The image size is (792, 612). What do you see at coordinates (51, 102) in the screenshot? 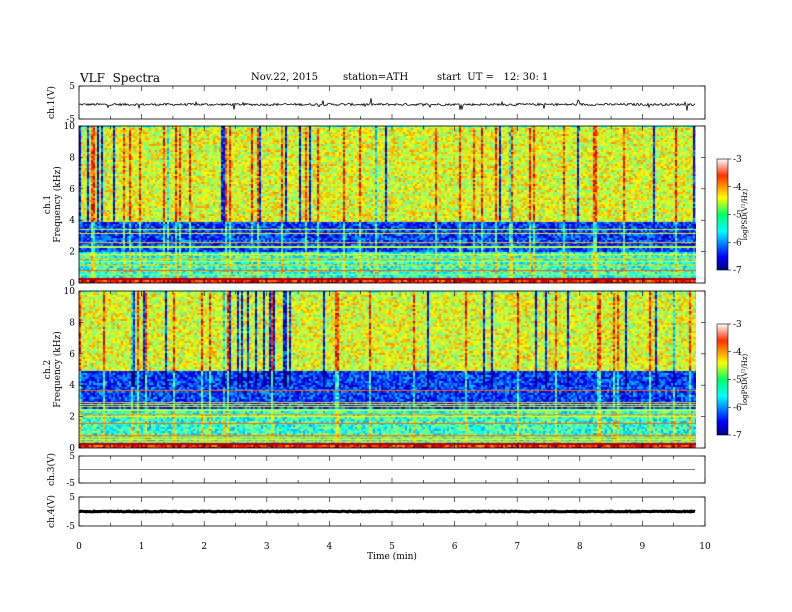
I see `y-axis-label: ch.1(V)` at bounding box center [51, 102].